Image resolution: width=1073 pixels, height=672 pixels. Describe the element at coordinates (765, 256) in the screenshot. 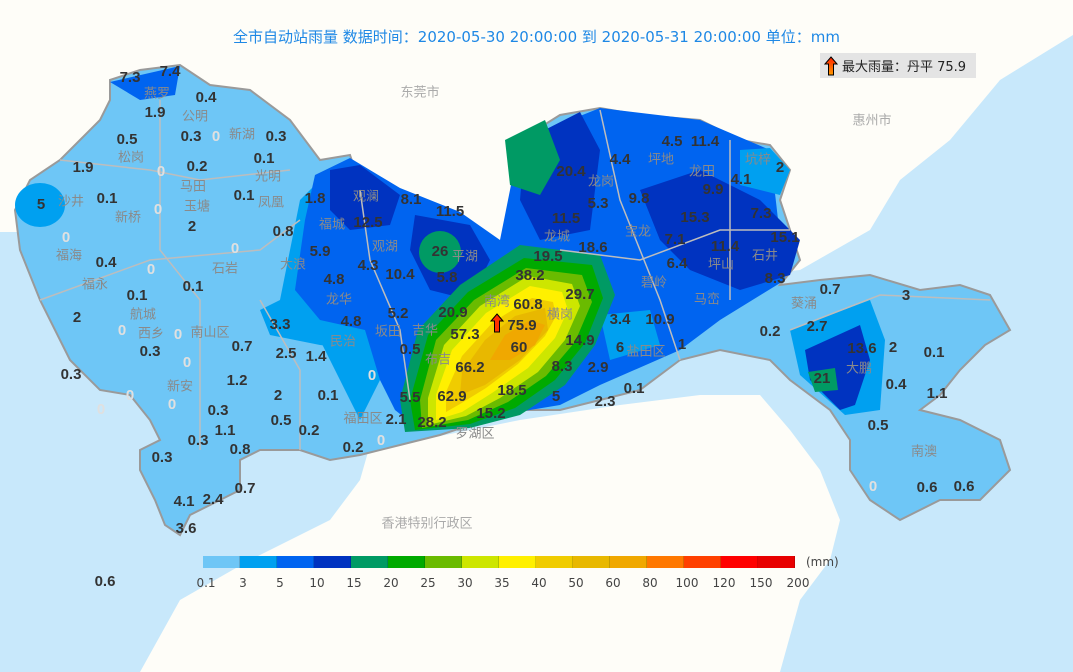

I see `place-label: 石井` at that location.